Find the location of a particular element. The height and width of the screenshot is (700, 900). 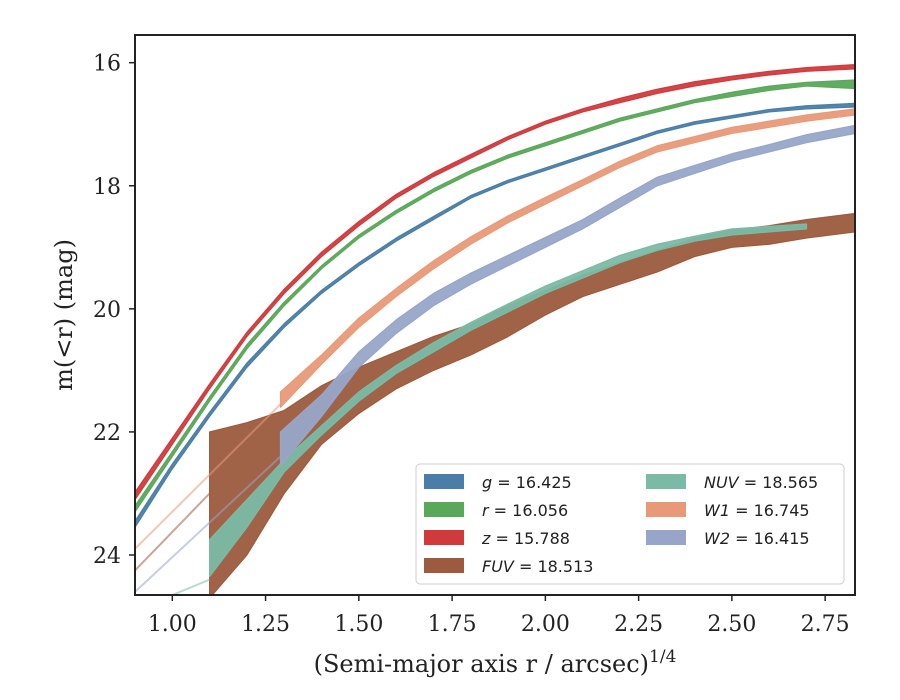

legend-label-w2: W2 = 16.415 is located at coordinates (757, 538).